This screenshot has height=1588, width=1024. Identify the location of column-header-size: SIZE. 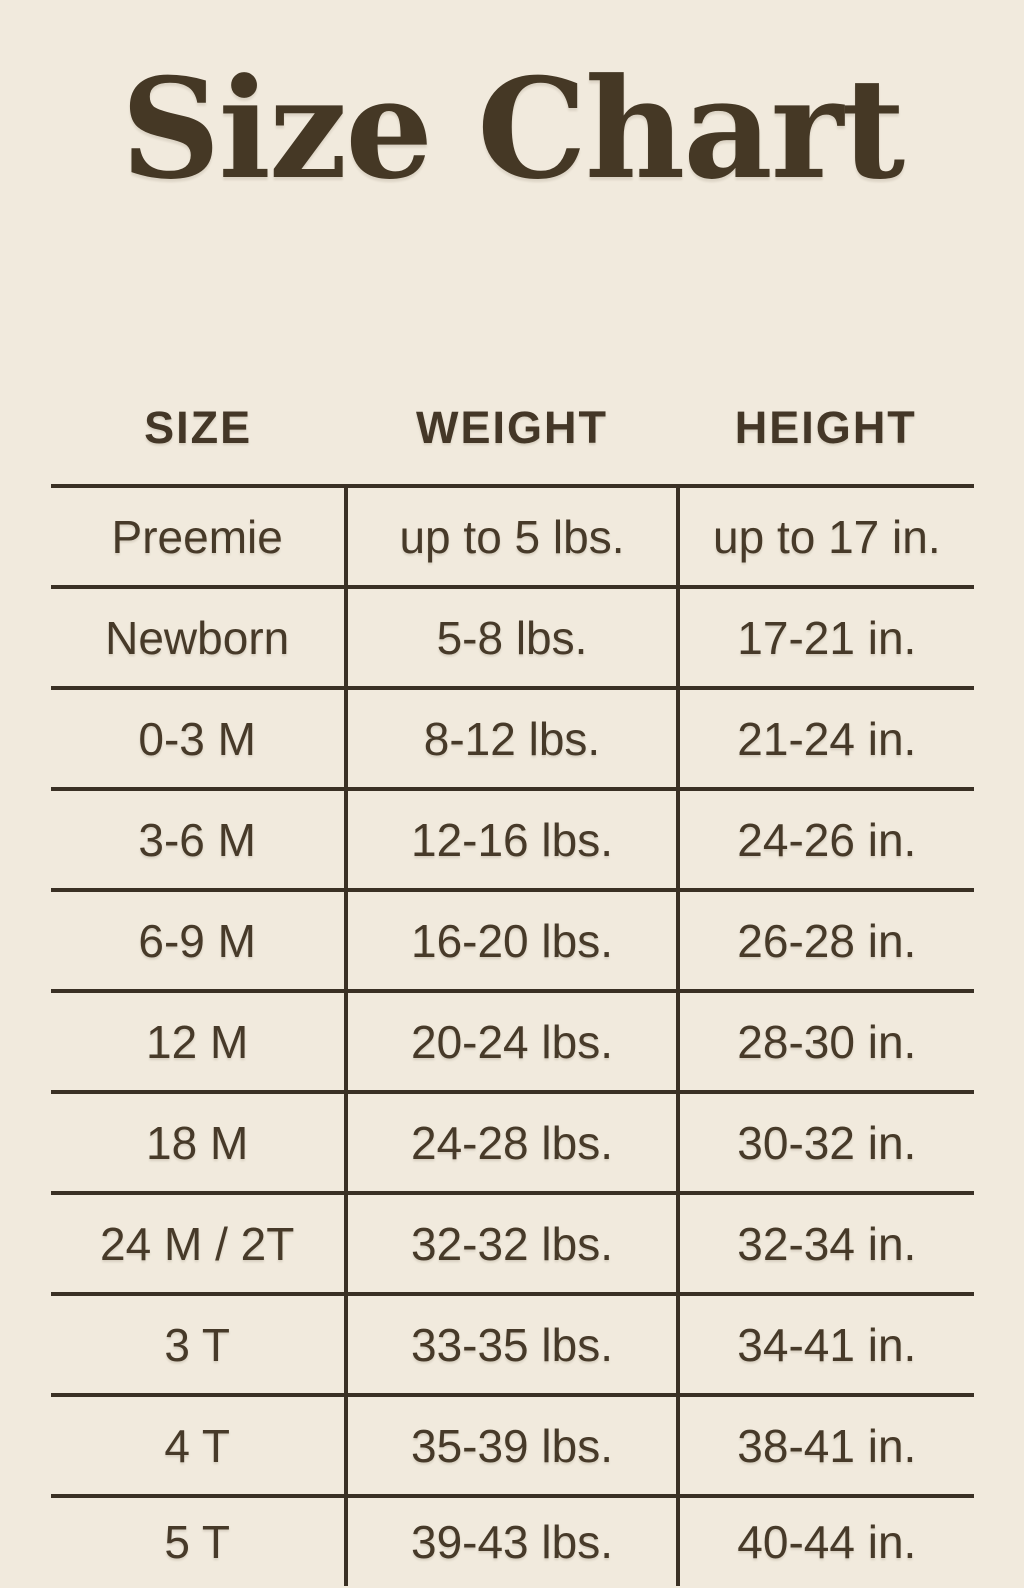
(198, 393).